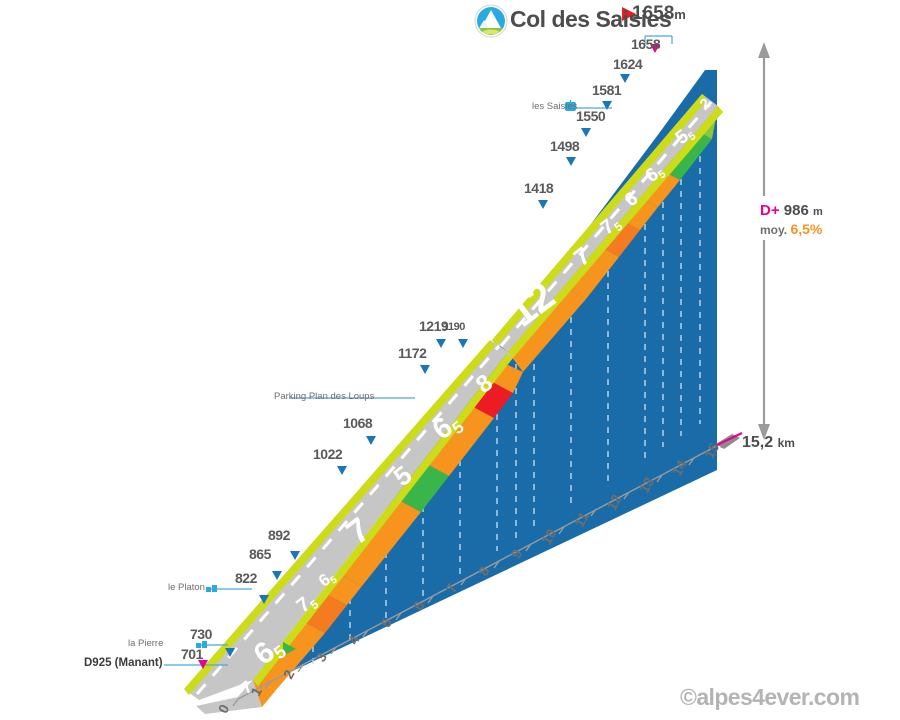 The height and width of the screenshot is (720, 900). Describe the element at coordinates (358, 423) in the screenshot. I see `elevation-label-1068: 1068` at that location.